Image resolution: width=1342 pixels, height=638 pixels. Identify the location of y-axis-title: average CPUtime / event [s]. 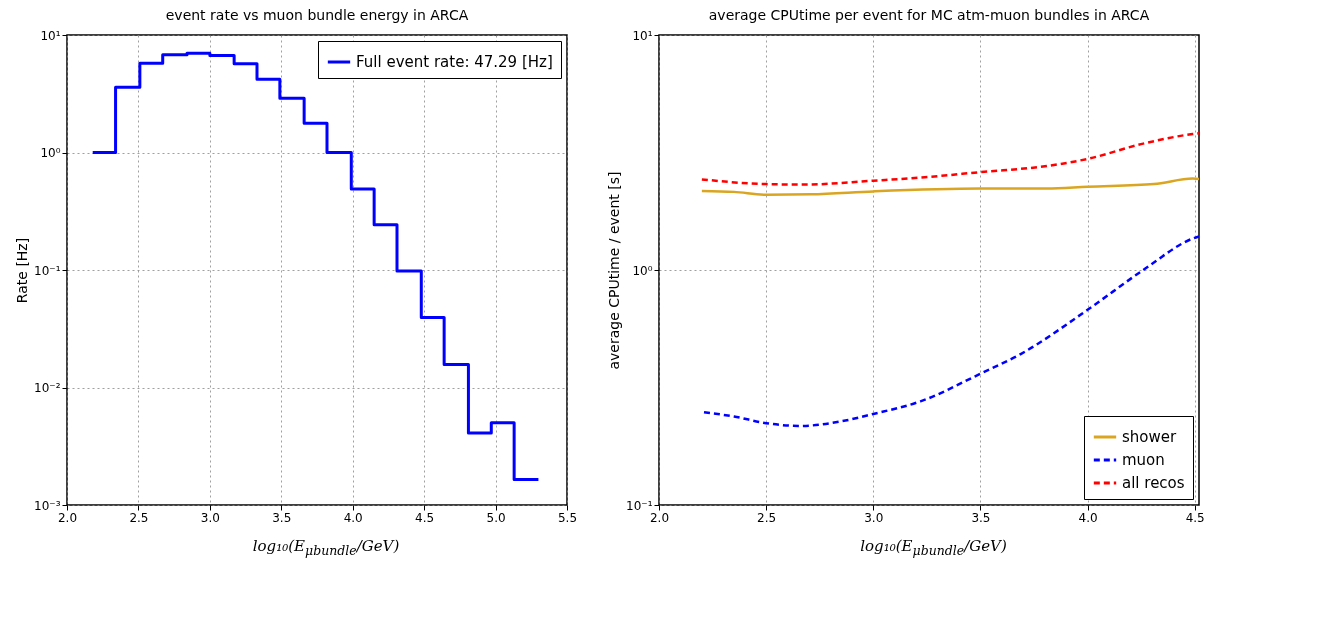
(614, 270).